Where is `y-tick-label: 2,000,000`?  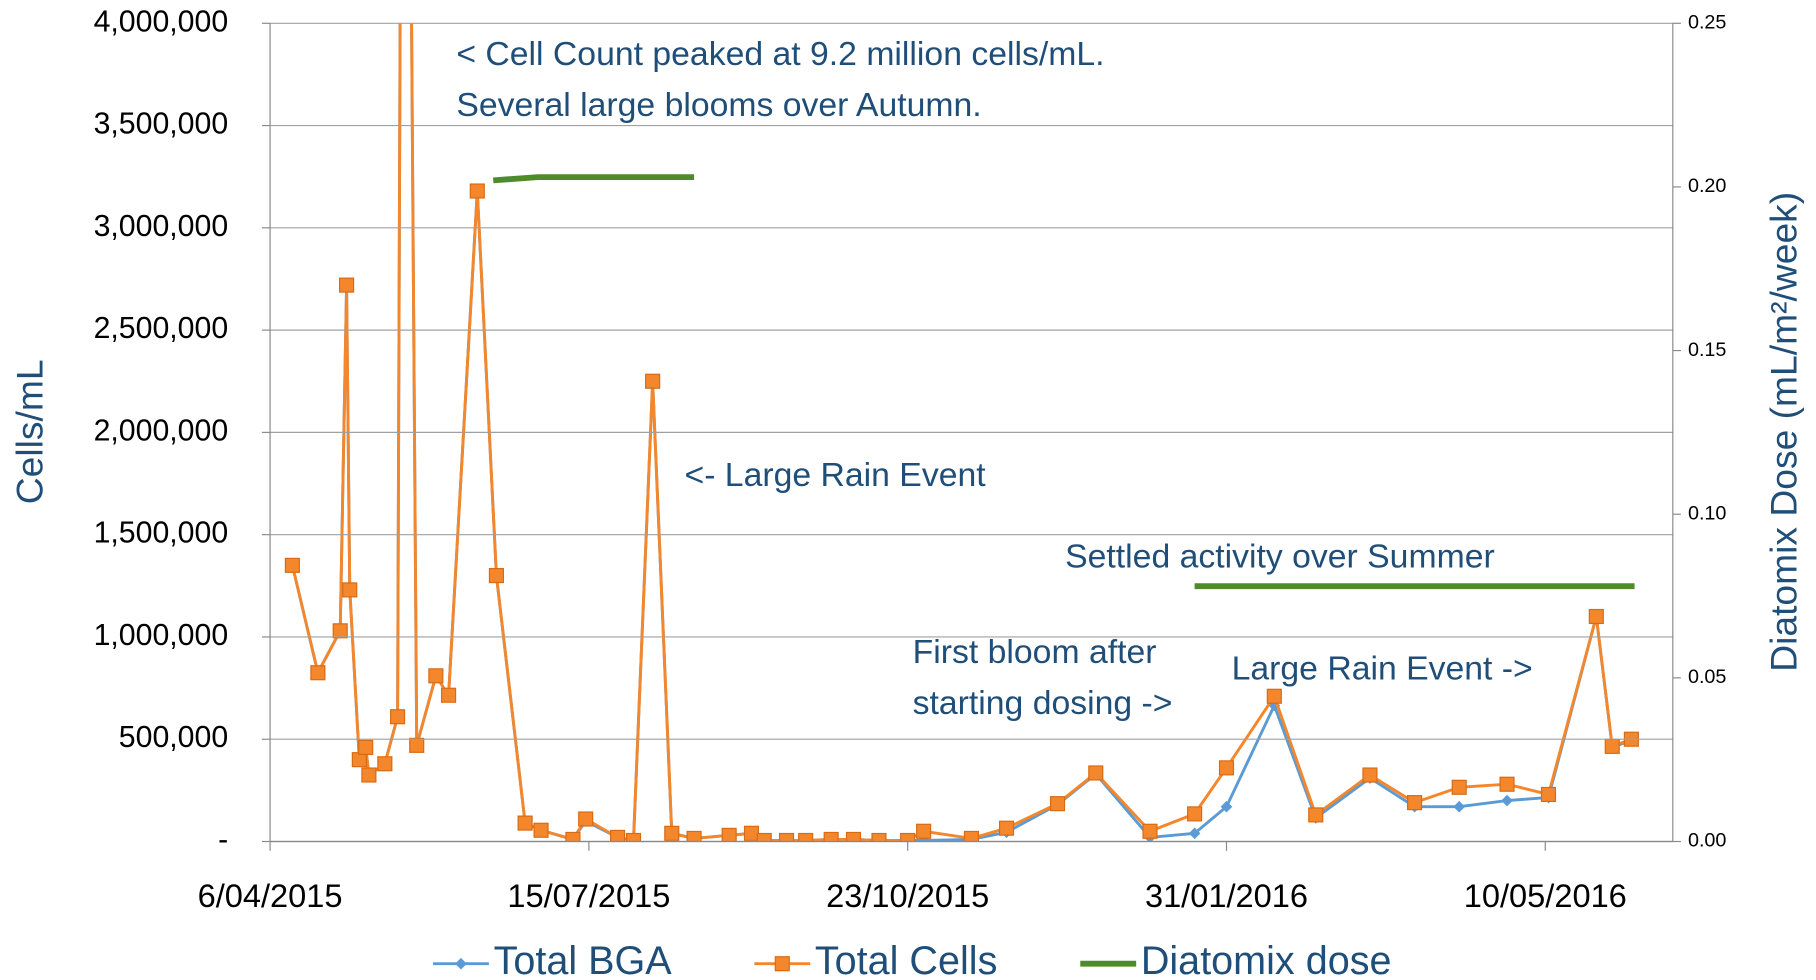
y-tick-label: 2,000,000 is located at coordinates (161, 430).